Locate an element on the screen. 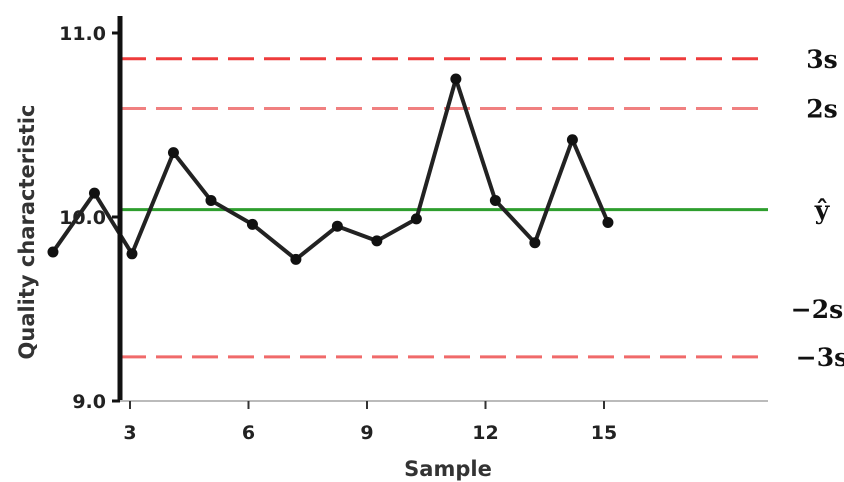 The image size is (844, 482). x-tick-label: 3 is located at coordinates (129, 433).